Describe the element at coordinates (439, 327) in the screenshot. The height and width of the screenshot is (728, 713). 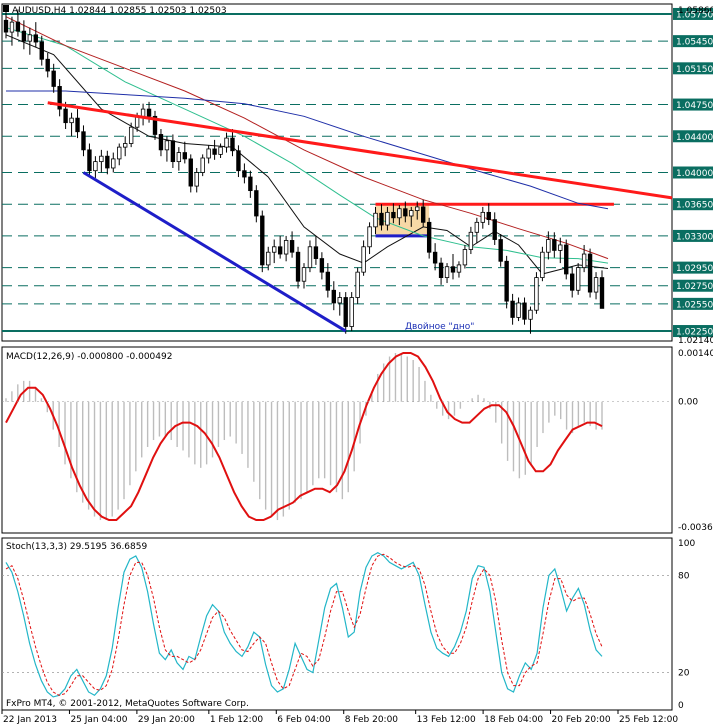
I see `double-bottom-annotation: Двойное "дно"` at that location.